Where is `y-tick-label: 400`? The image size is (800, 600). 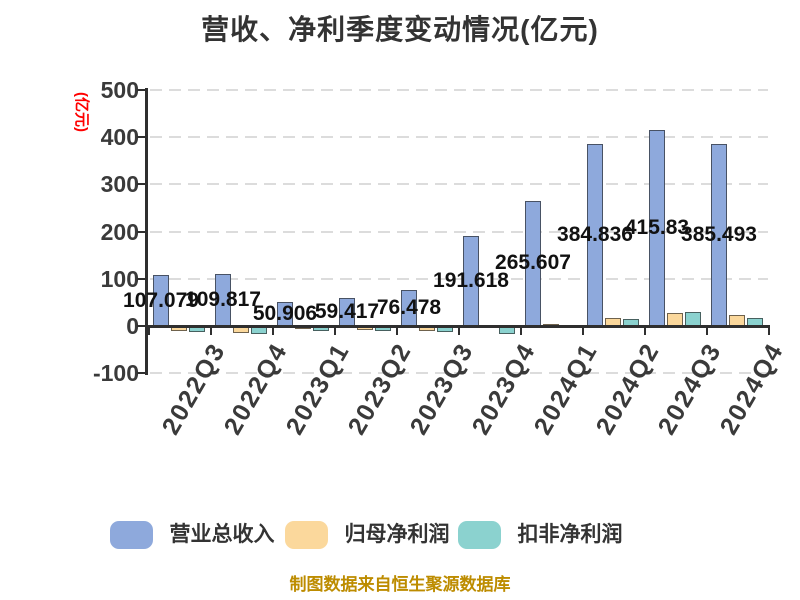
y-tick-label: 400 is located at coordinates (119, 137).